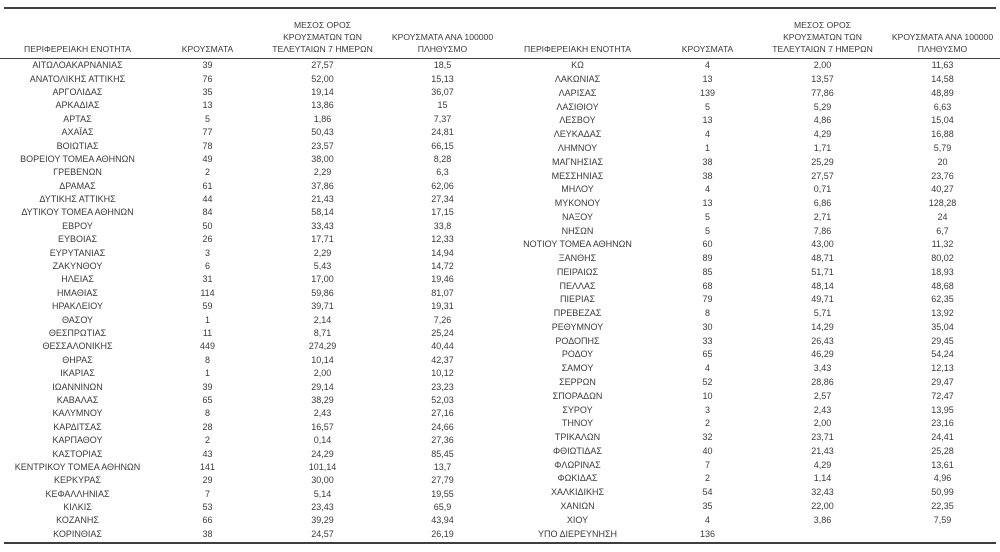  I want to click on table-row: ΝΗΣΩΝ 5 7,86 6,7, so click(750, 231).